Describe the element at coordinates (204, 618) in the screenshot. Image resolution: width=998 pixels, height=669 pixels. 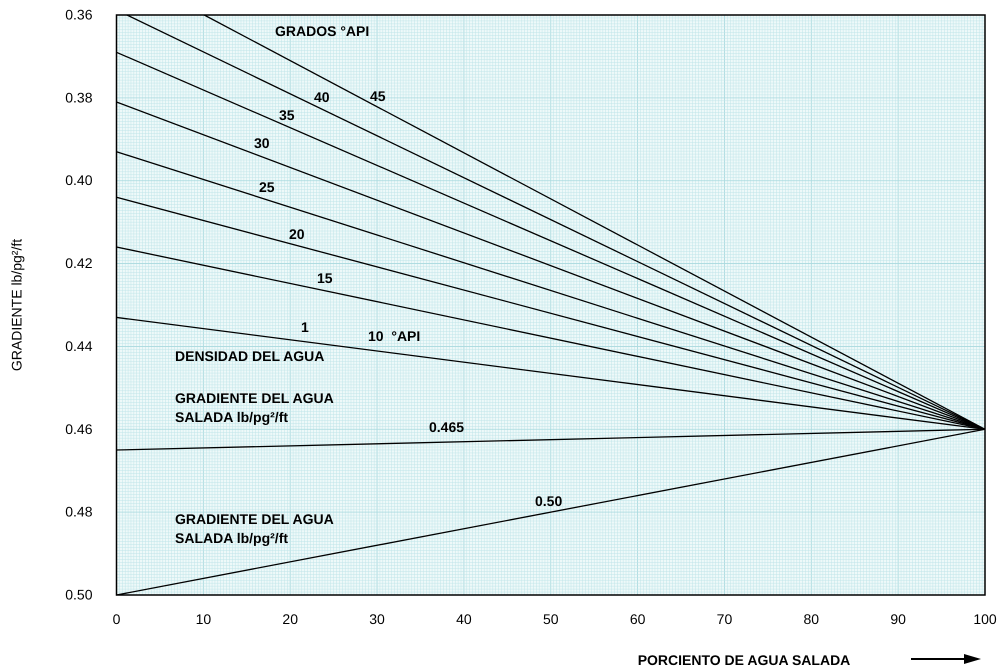
I see `x-tick-label: 10` at that location.